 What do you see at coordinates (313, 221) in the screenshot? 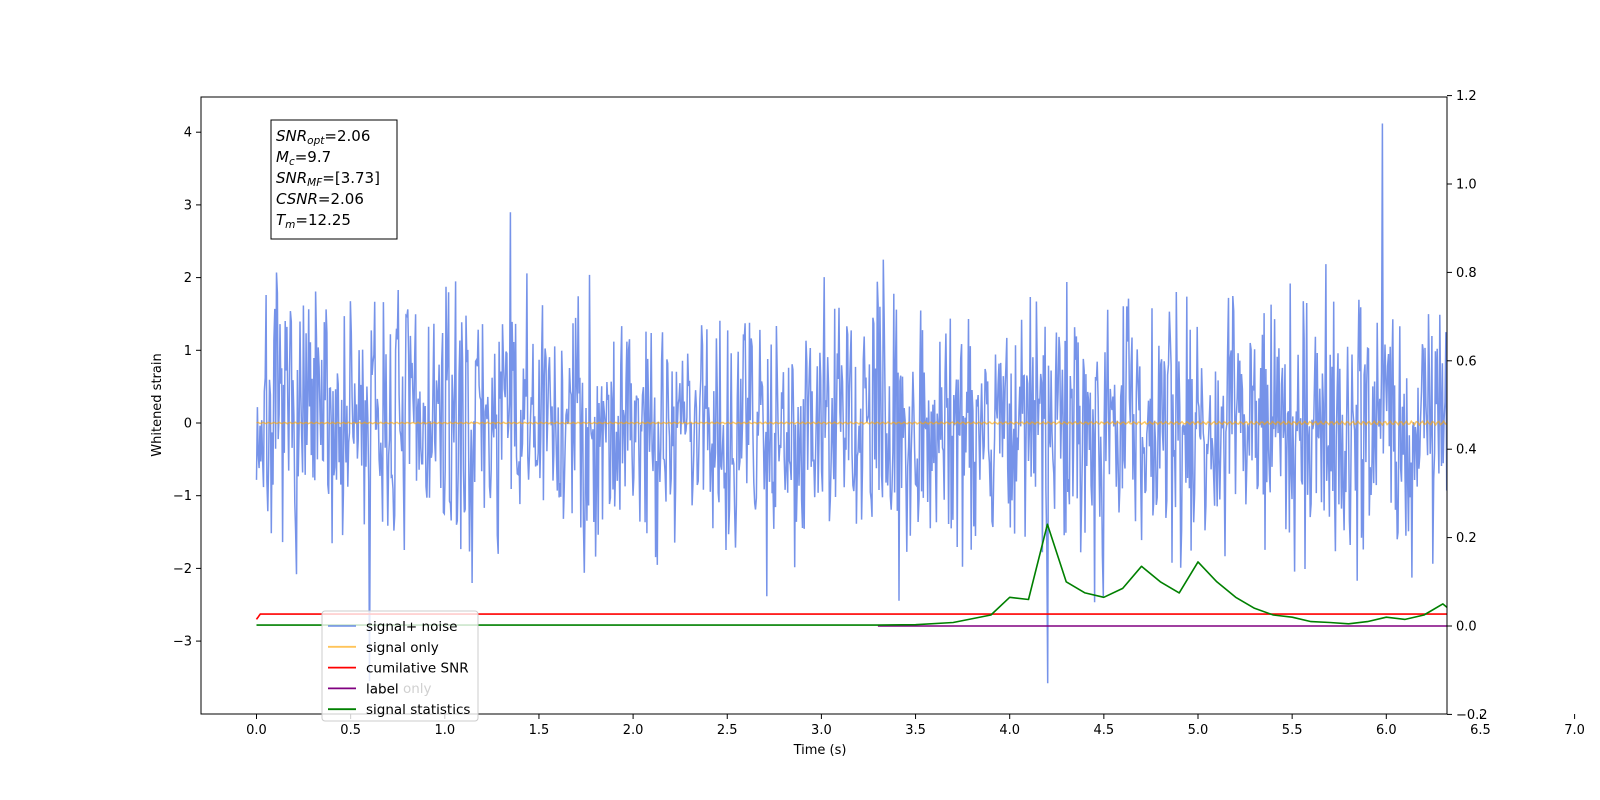
I see `annotation-line: Tm=12.25` at bounding box center [313, 221].